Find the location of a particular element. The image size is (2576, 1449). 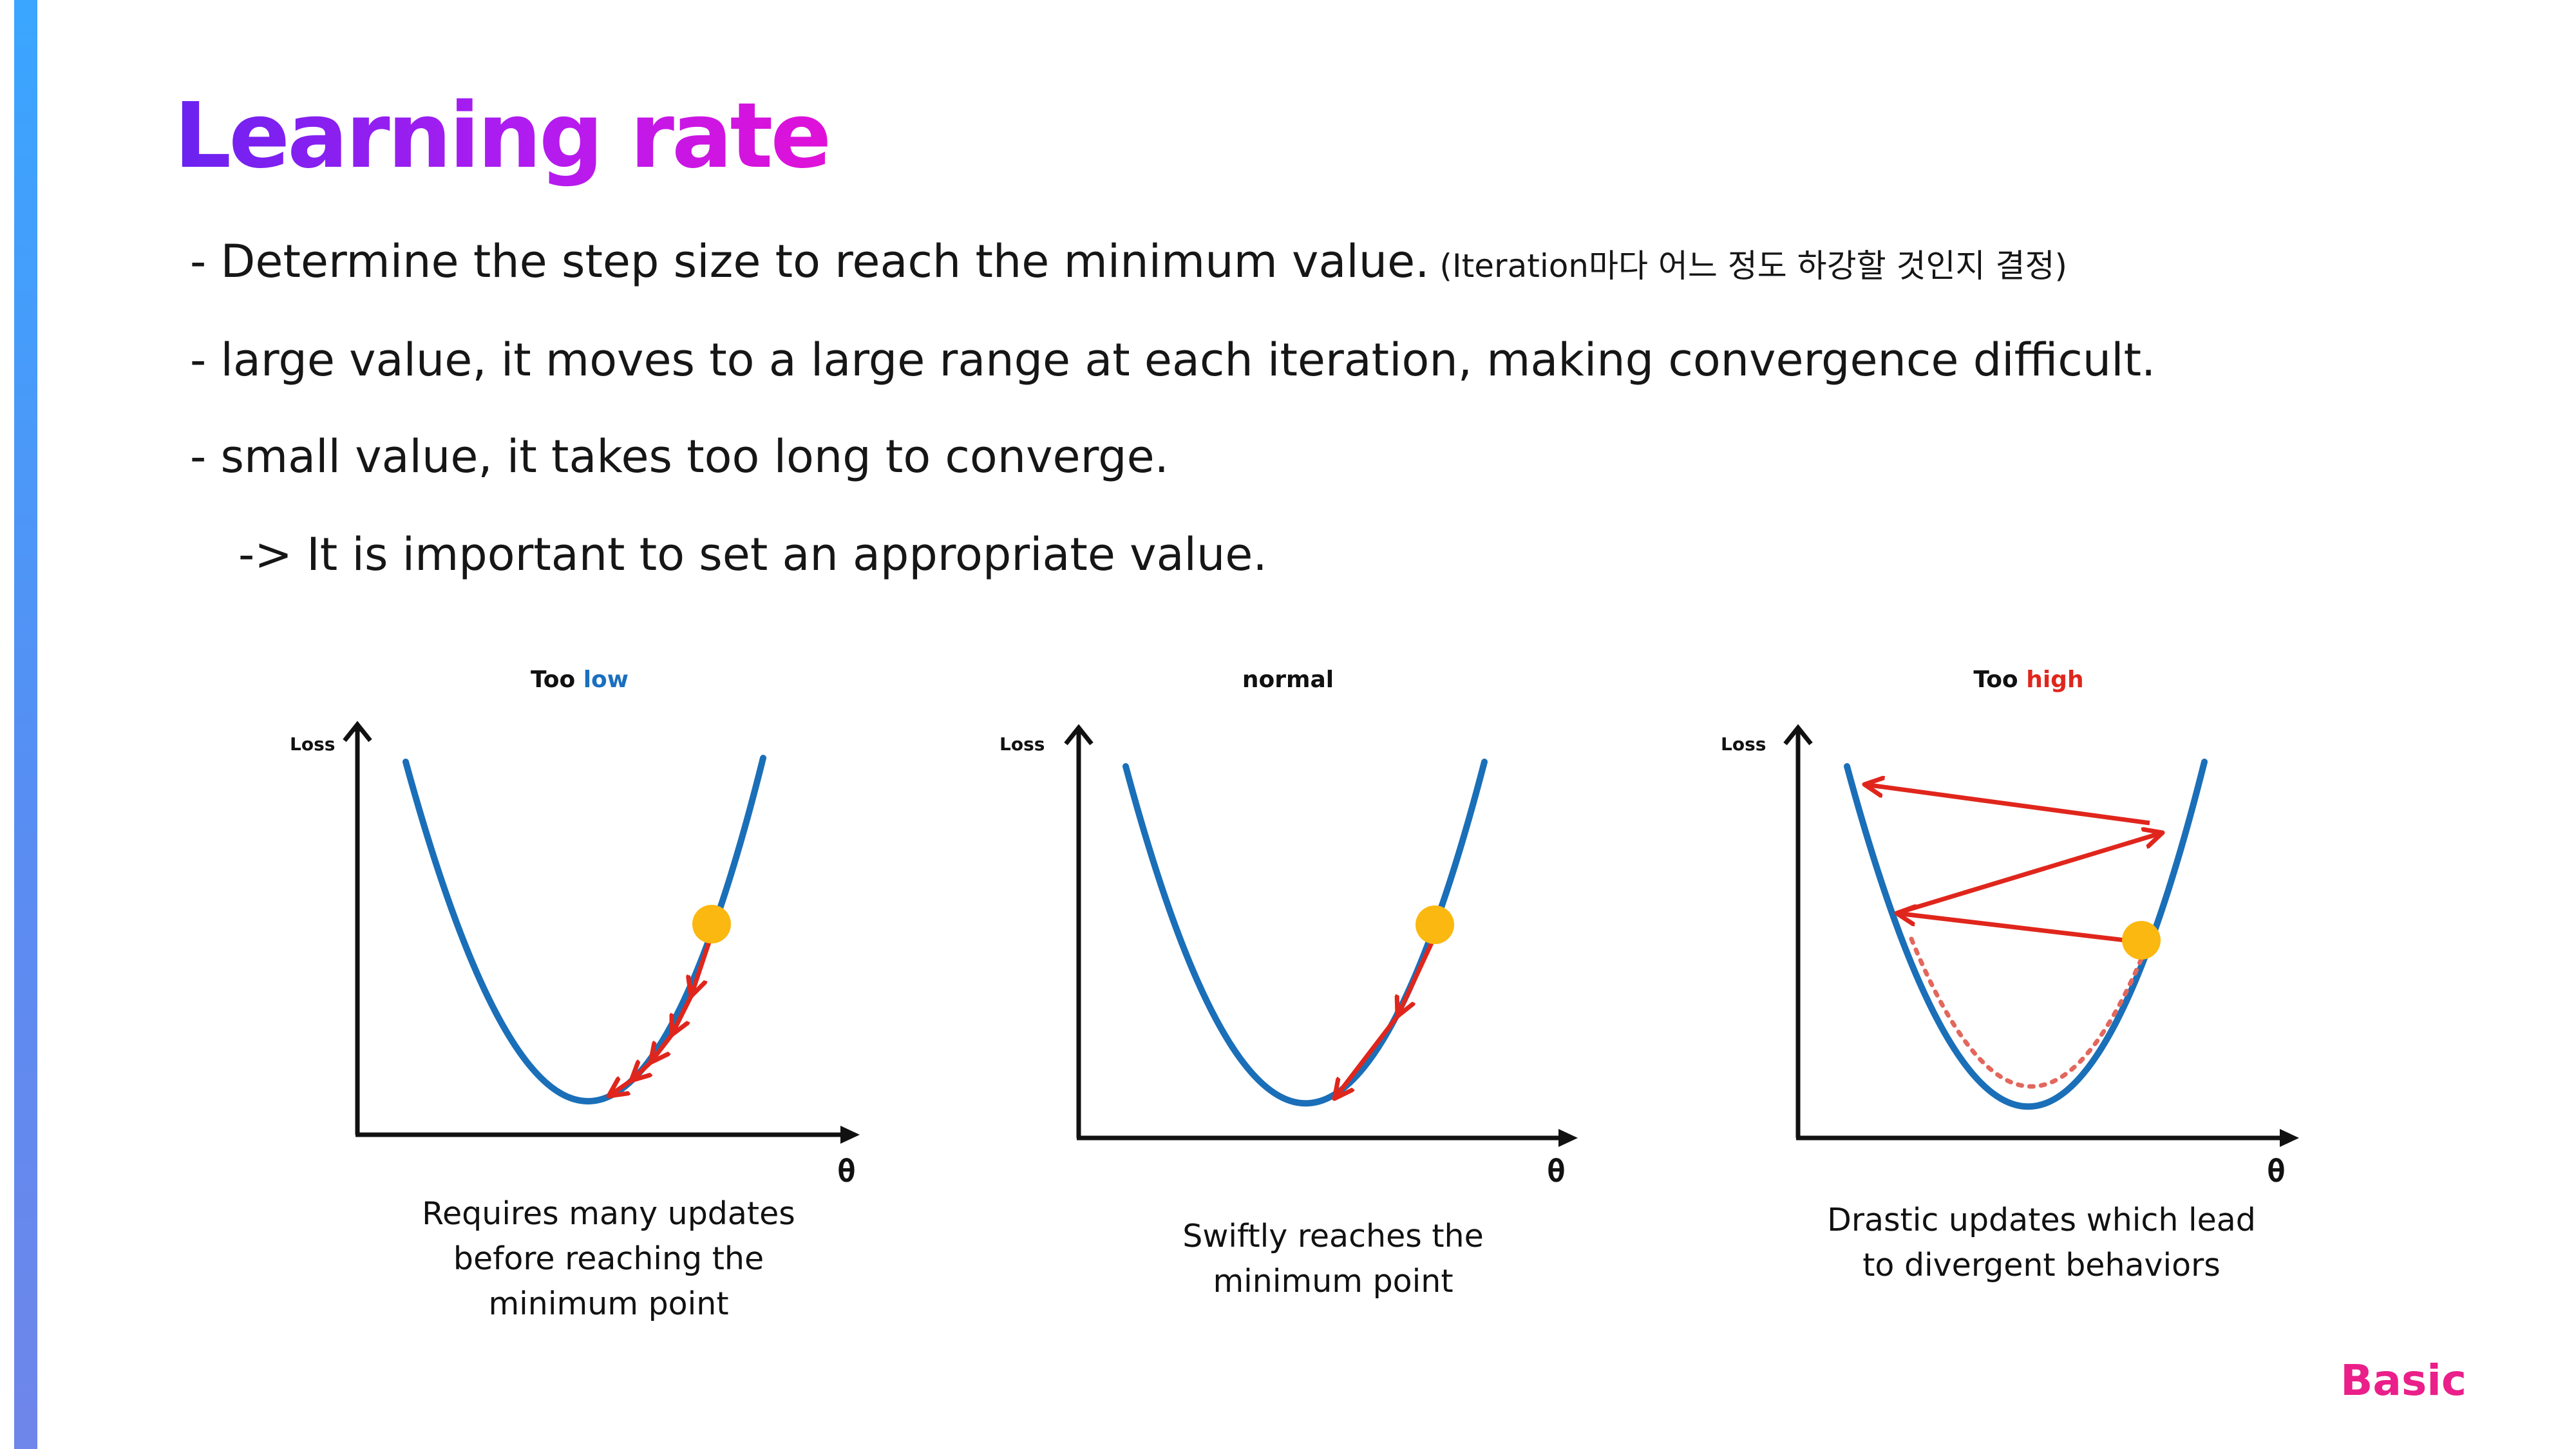

slide-title: Learning rate is located at coordinates (502, 136).